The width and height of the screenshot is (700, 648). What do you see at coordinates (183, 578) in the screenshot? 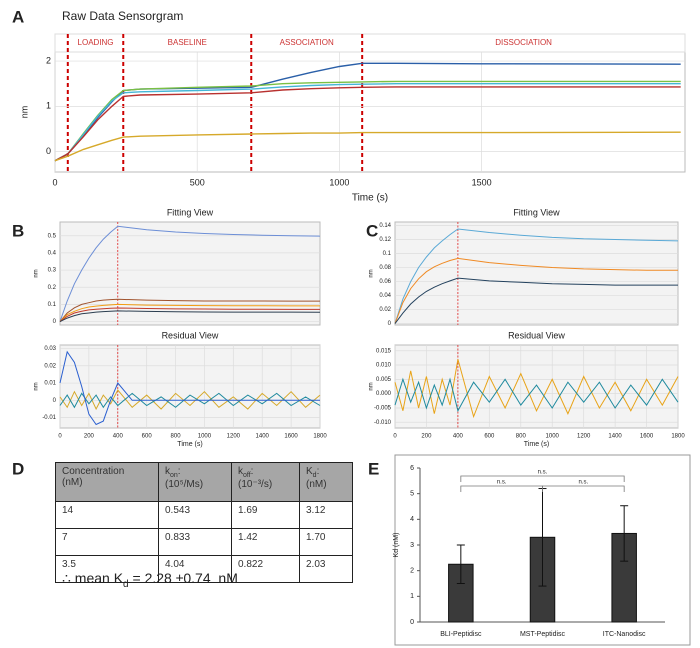
I see `summary-suffix: = 2.28 ±0.74 nM` at bounding box center [183, 578].